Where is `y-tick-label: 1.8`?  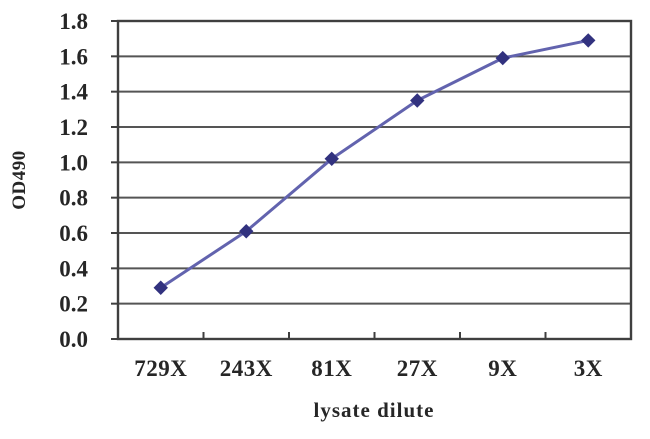
y-tick-label: 1.8 is located at coordinates (73, 21).